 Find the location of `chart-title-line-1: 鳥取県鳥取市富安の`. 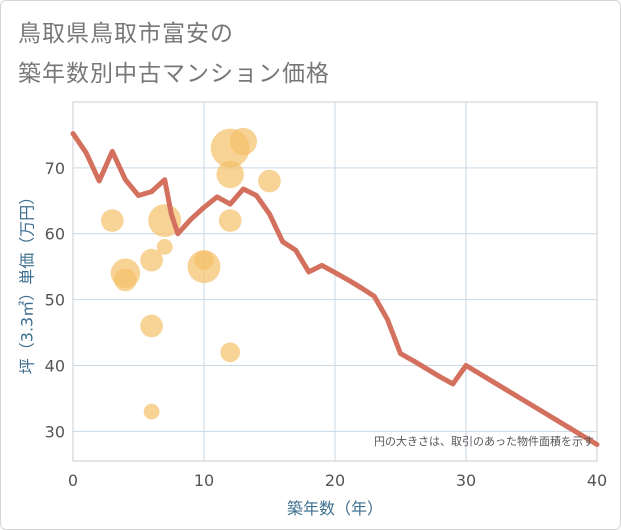

chart-title-line-1: 鳥取県鳥取市富安の is located at coordinates (126, 34).